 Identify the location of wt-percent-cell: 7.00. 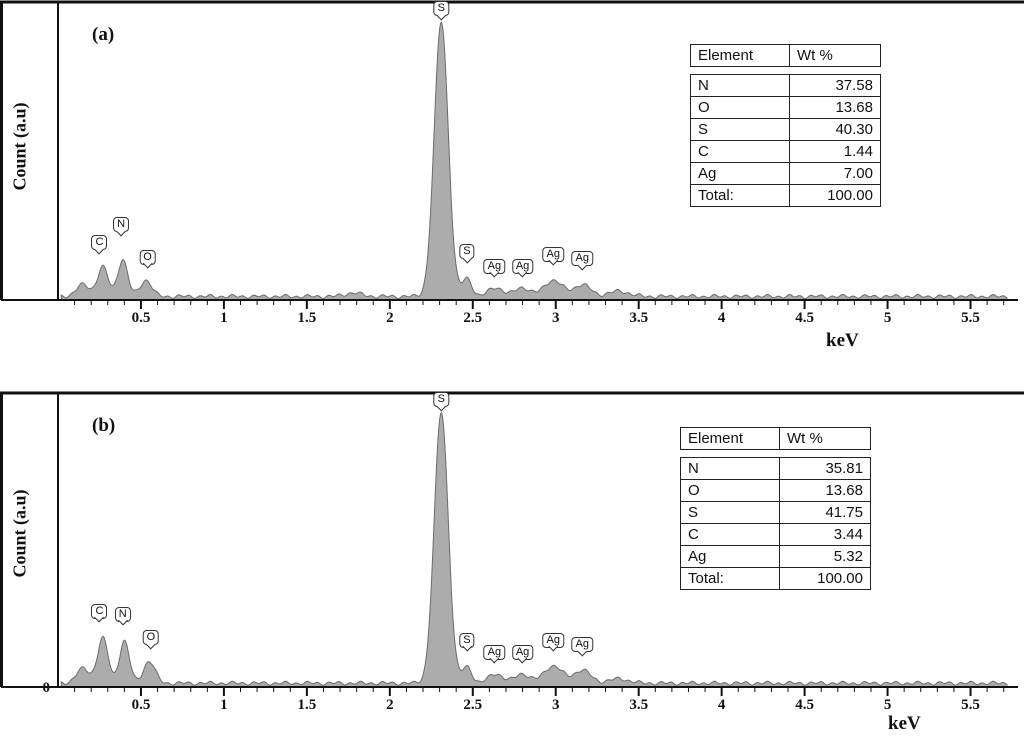
(835, 173).